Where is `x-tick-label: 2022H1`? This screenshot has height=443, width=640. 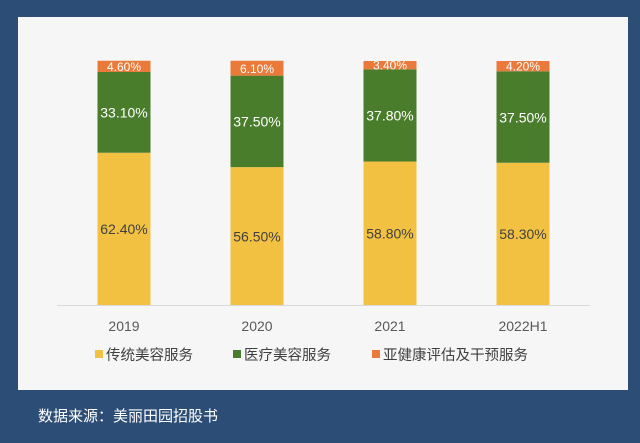
x-tick-label: 2022H1 is located at coordinates (522, 326).